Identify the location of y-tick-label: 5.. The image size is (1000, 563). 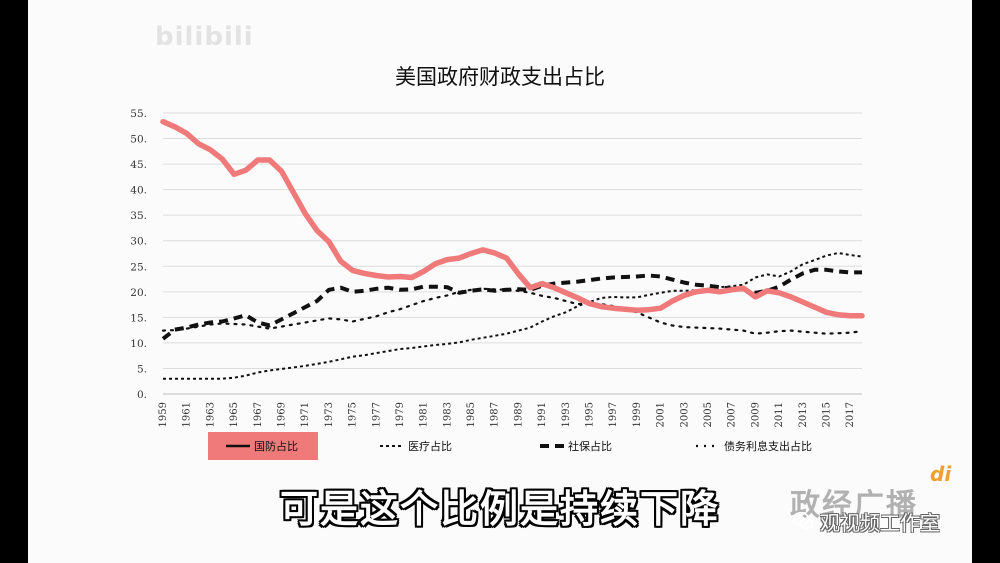
(142, 369).